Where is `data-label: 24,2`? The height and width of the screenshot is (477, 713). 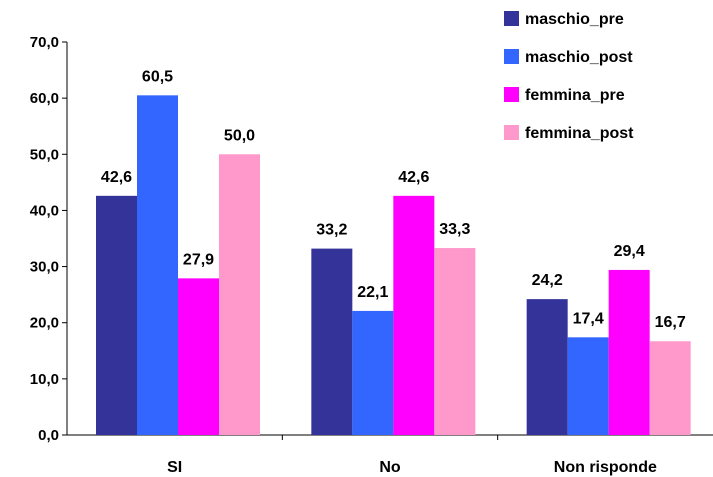
data-label: 24,2 is located at coordinates (547, 280).